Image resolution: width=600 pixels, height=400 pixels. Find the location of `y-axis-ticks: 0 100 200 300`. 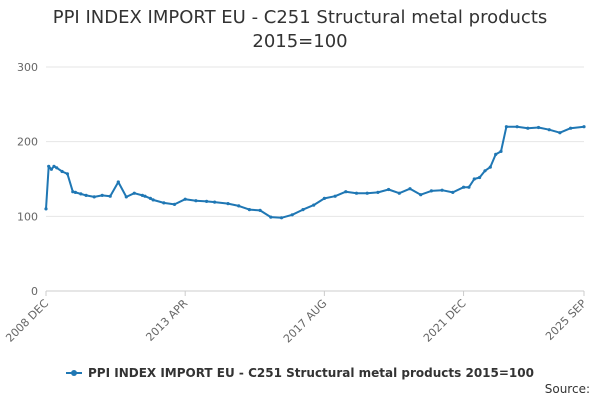

y-axis-ticks: 0 100 200 300 is located at coordinates (27, 179).